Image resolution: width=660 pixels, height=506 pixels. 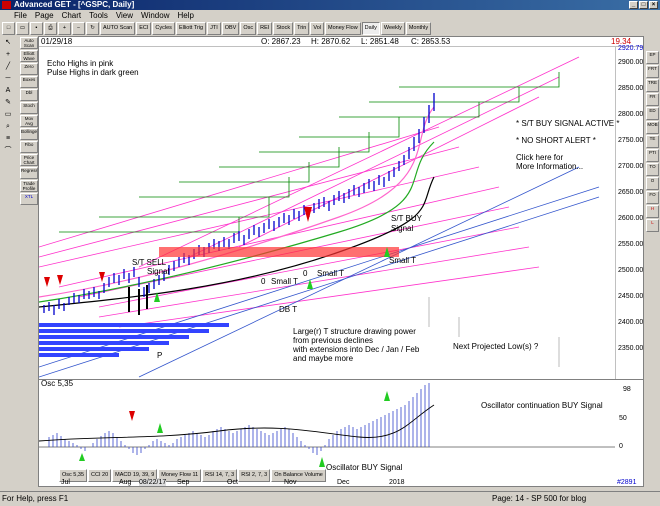 I want to click on rtool-ed: ED, so click(x=652, y=113).